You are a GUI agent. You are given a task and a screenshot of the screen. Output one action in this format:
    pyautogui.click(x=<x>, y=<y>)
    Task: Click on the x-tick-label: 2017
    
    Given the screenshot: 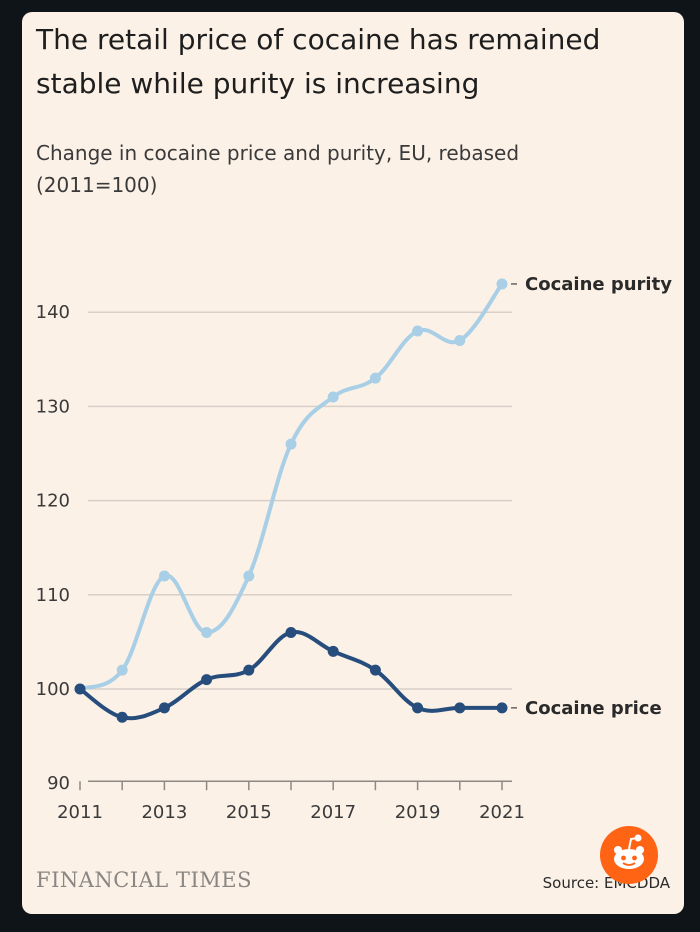 What is the action you would take?
    pyautogui.click(x=333, y=812)
    